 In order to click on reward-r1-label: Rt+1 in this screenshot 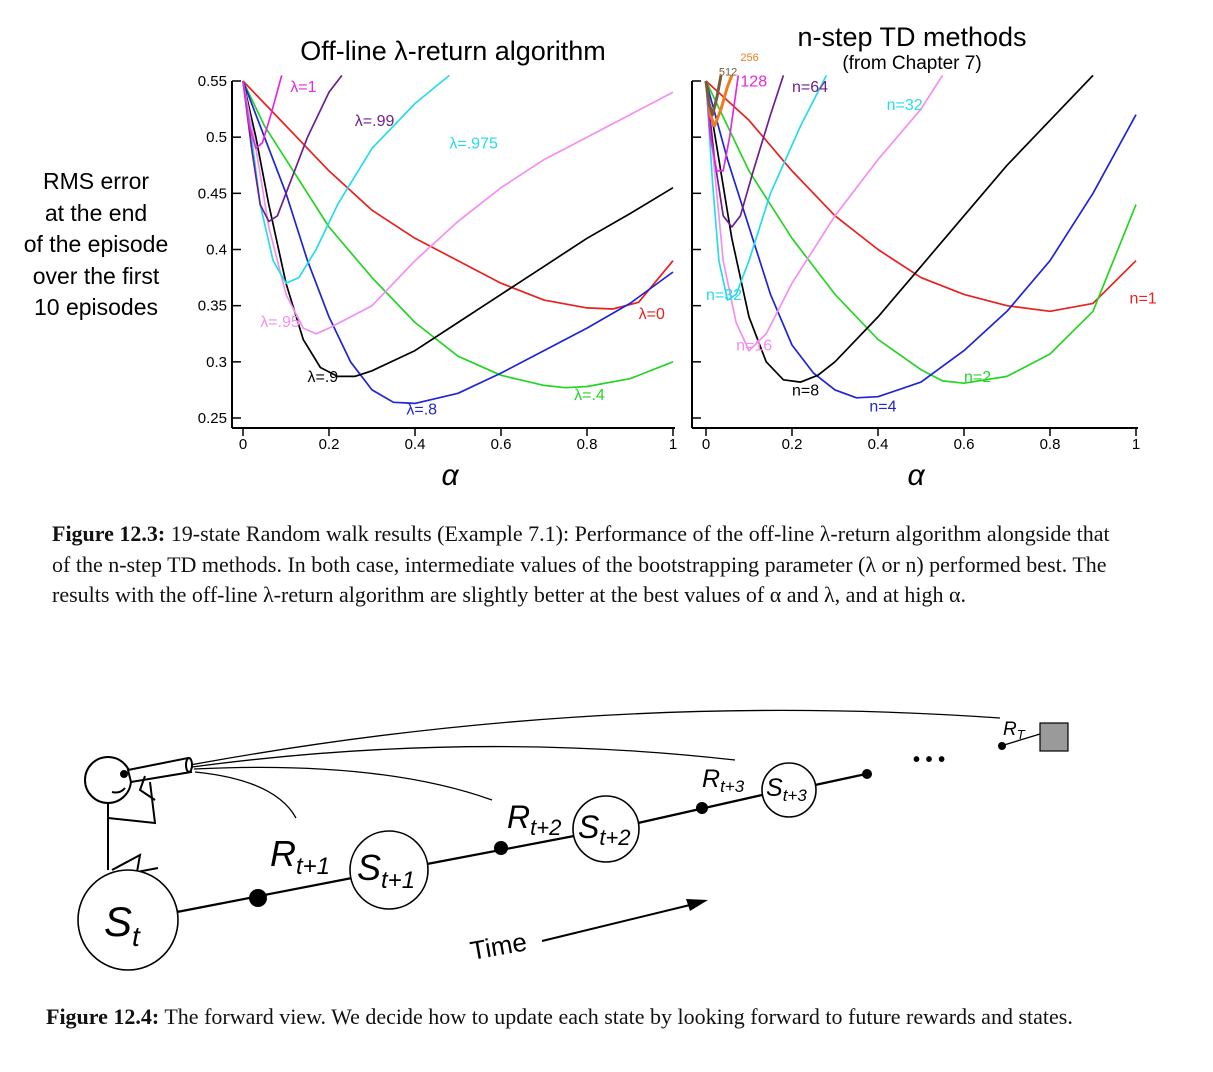, I will do `click(300, 856)`.